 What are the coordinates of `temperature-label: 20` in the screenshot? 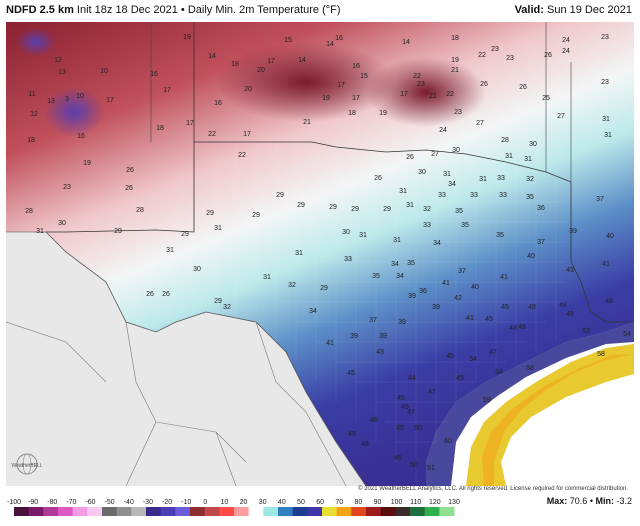 It's located at (248, 89).